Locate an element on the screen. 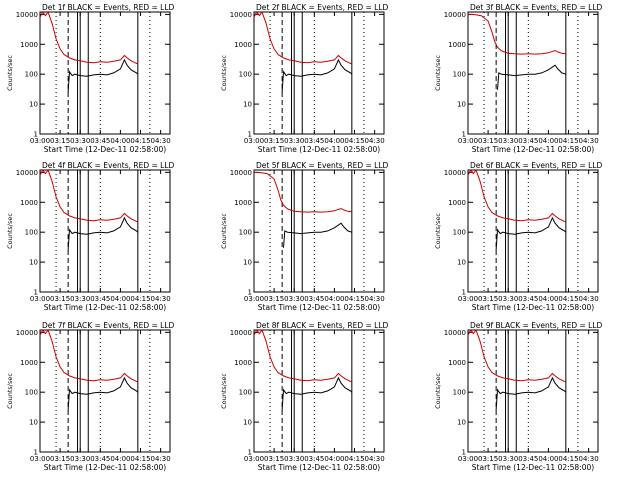  chart-title: Det 2f BLACK = Events, RED = LLD is located at coordinates (322, 7).